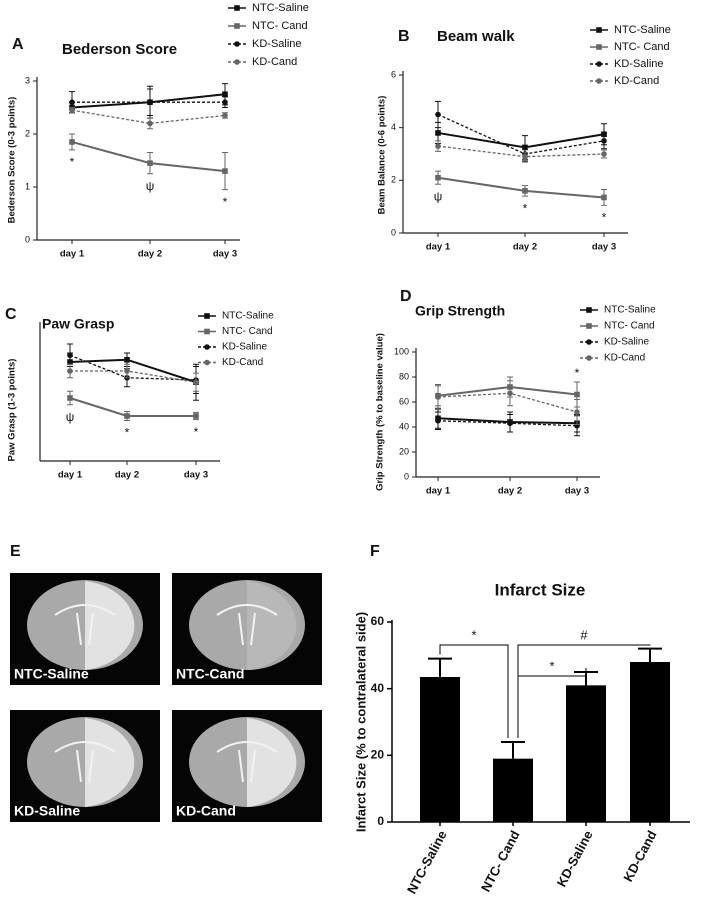 The width and height of the screenshot is (707, 900). What do you see at coordinates (500, 861) in the screenshot?
I see `x-tick-label: NTC- Cand` at bounding box center [500, 861].